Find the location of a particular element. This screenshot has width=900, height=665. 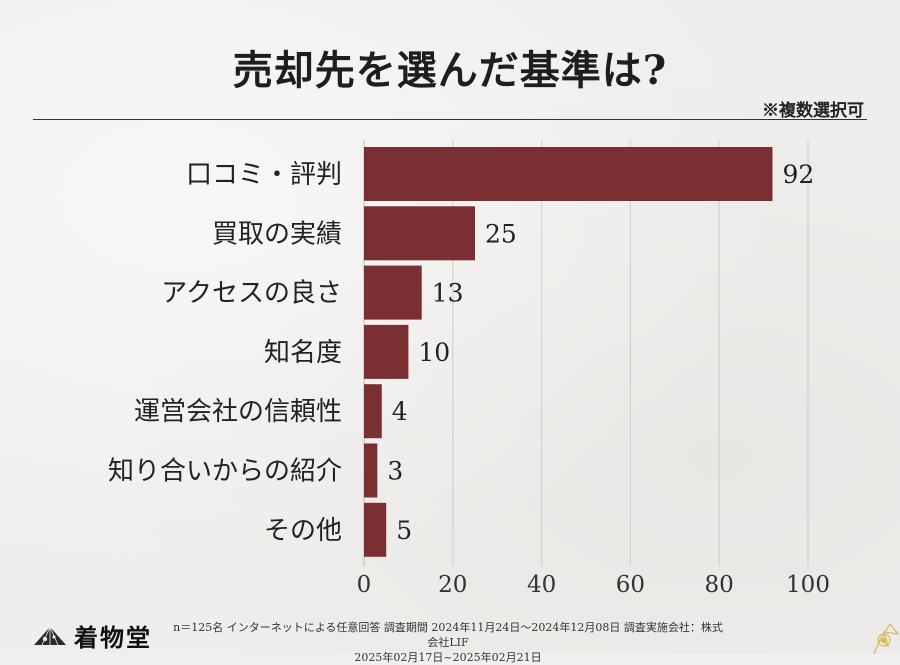

x-tick-label: 0 is located at coordinates (364, 585).